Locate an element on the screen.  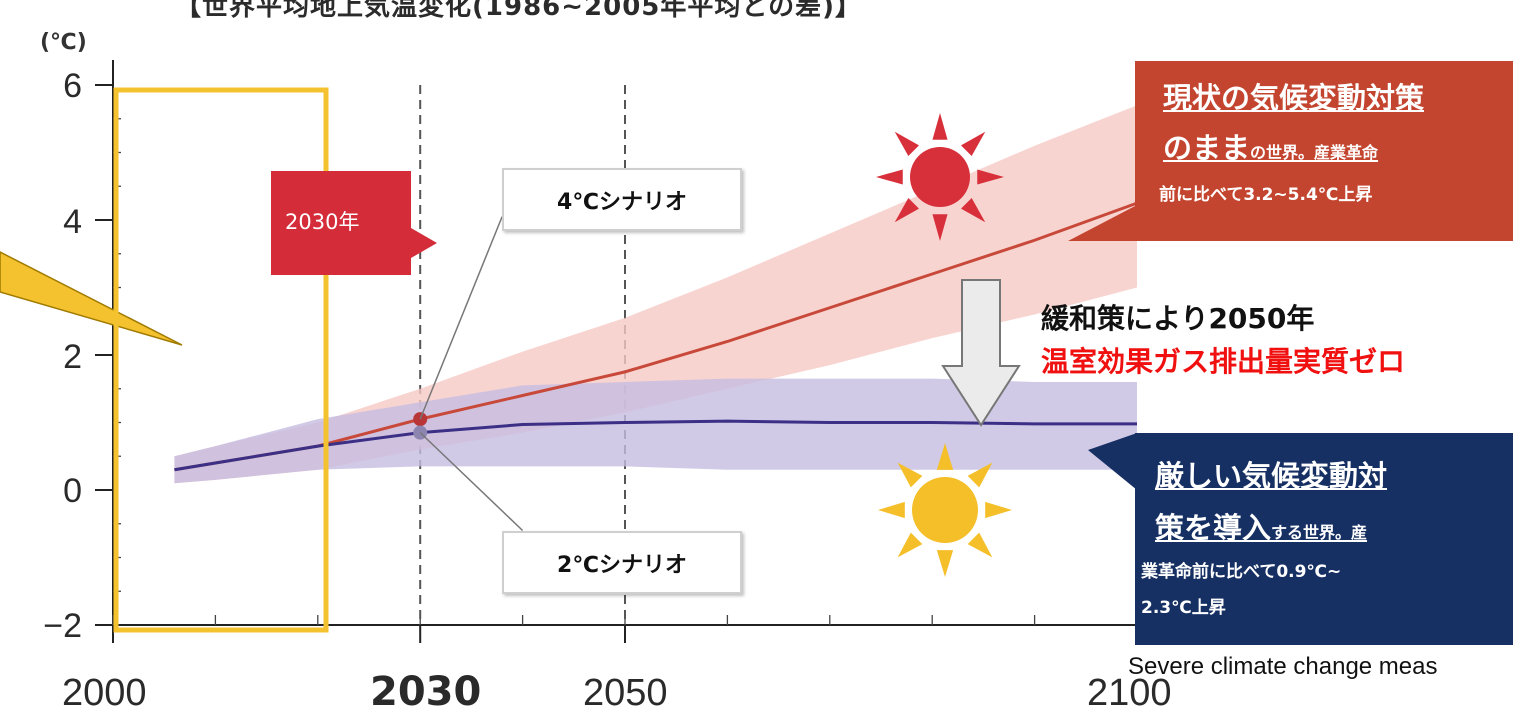
current-policy-line3: 前に比べて3.2~5.4℃上昇 is located at coordinates (1266, 195).